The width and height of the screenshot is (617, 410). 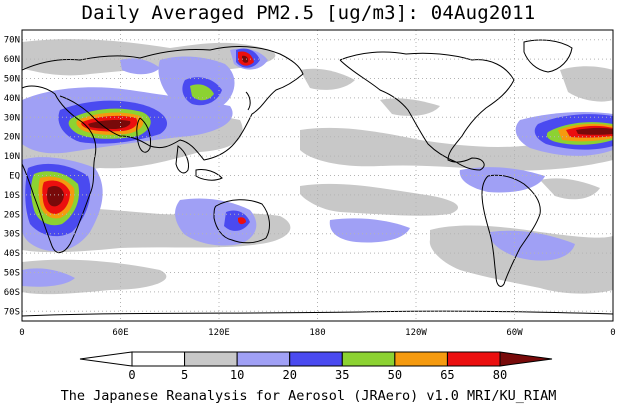 I want to click on colorbar-arrow-high, so click(x=526, y=359).